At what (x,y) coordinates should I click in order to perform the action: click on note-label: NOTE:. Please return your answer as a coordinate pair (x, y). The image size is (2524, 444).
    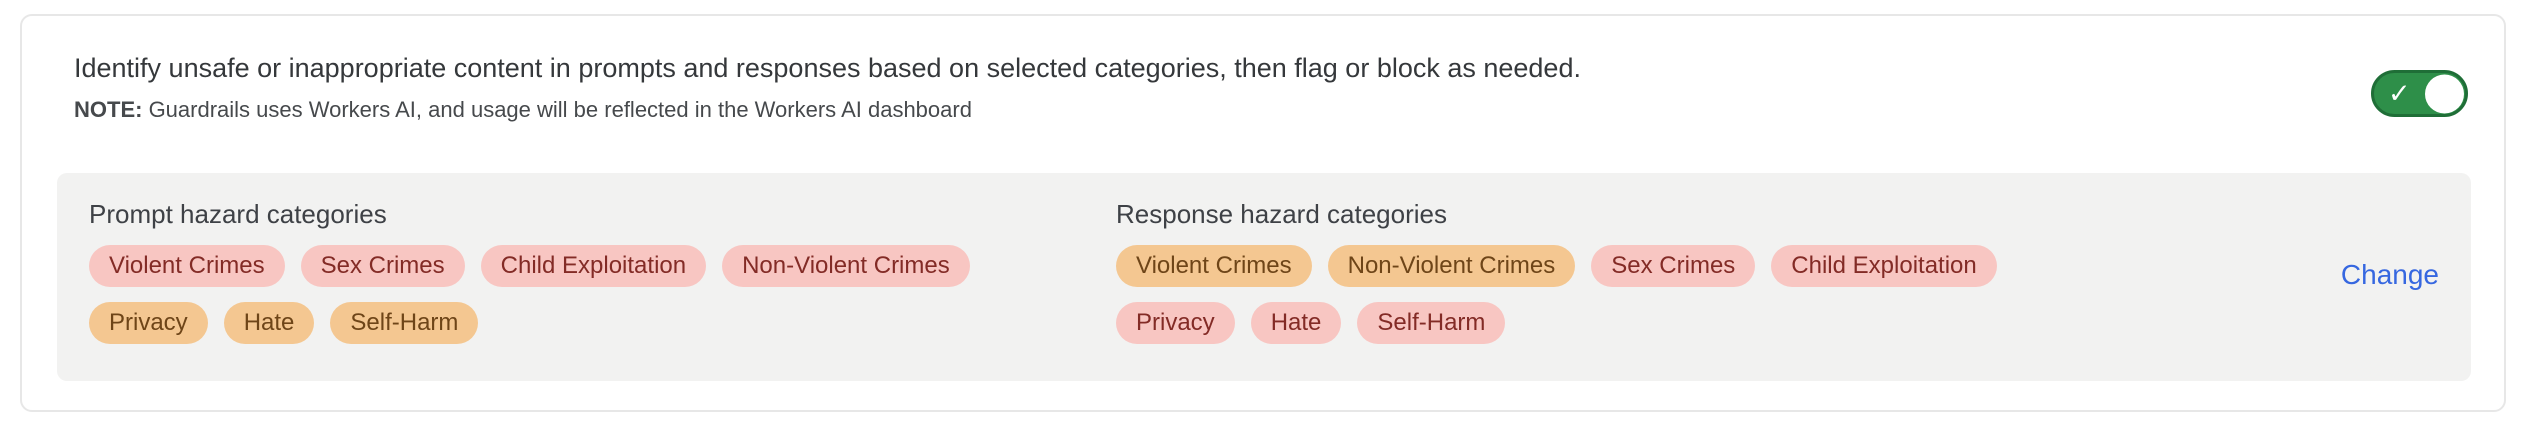
    Looking at the image, I should click on (108, 109).